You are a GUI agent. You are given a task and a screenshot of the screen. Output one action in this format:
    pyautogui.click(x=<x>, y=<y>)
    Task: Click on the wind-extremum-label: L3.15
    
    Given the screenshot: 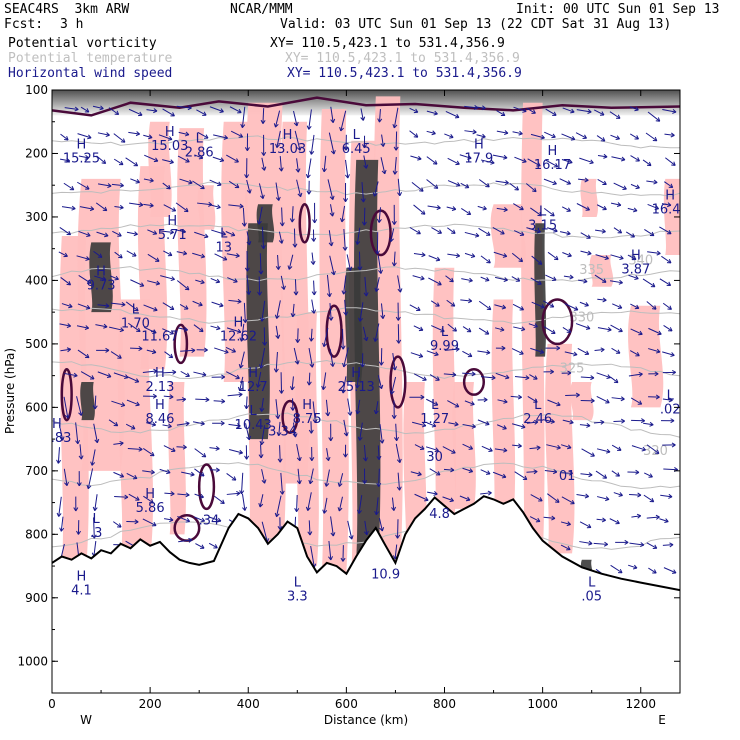 What is the action you would take?
    pyautogui.click(x=542, y=218)
    